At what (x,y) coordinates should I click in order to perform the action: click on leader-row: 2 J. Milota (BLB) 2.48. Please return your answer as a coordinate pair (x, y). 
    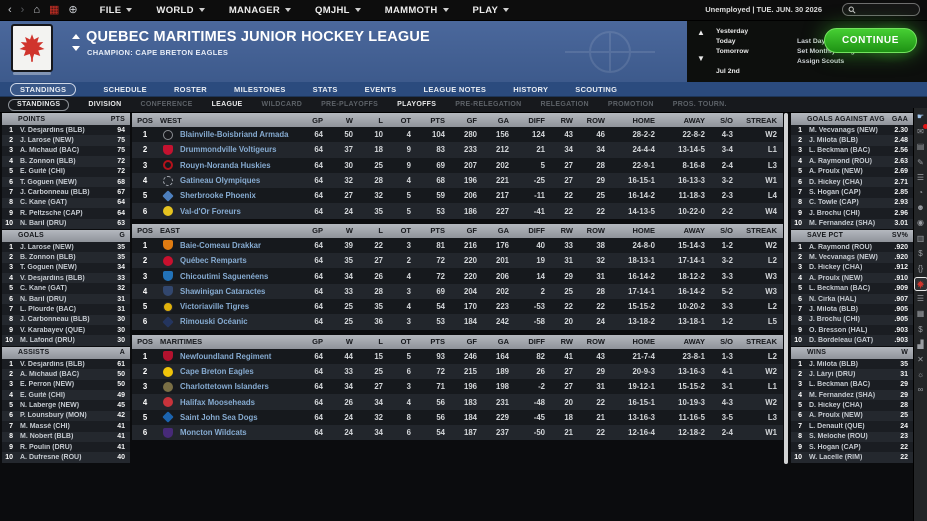
    Looking at the image, I should click on (852, 140).